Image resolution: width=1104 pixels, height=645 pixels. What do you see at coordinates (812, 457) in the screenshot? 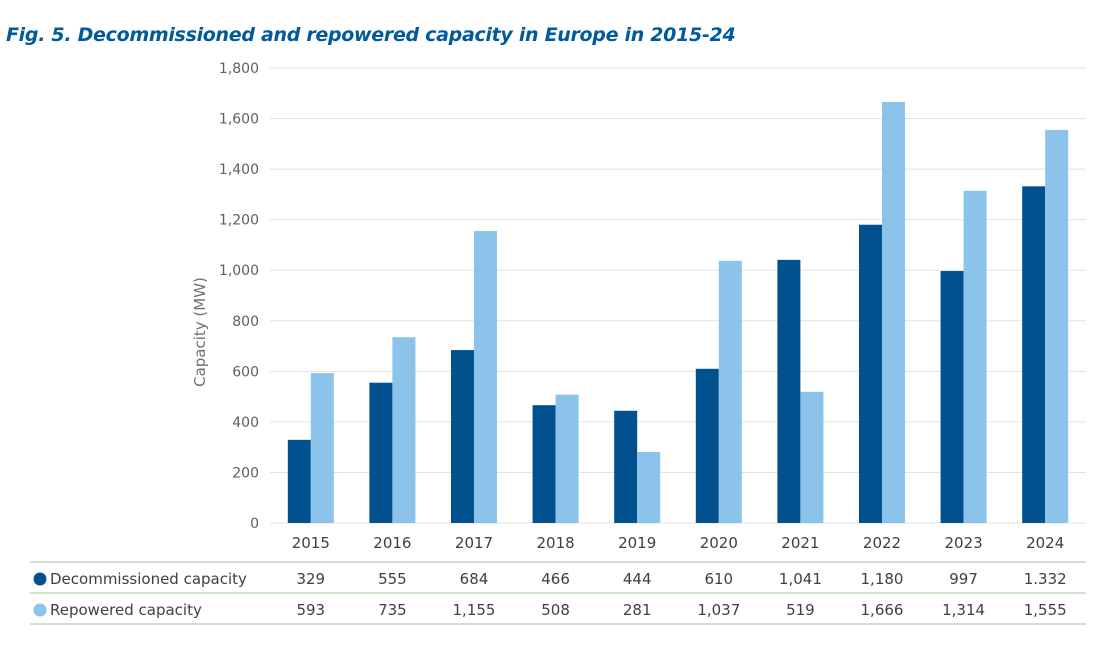
I see `bar-repowered-2021` at bounding box center [812, 457].